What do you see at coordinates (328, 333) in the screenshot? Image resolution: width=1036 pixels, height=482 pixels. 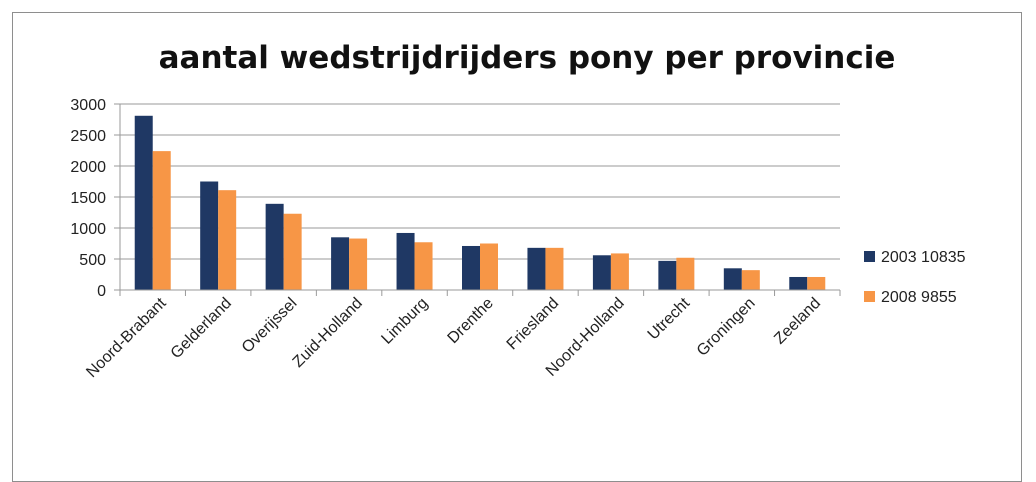 I see `x-tick-label: Zuid-Holland` at bounding box center [328, 333].